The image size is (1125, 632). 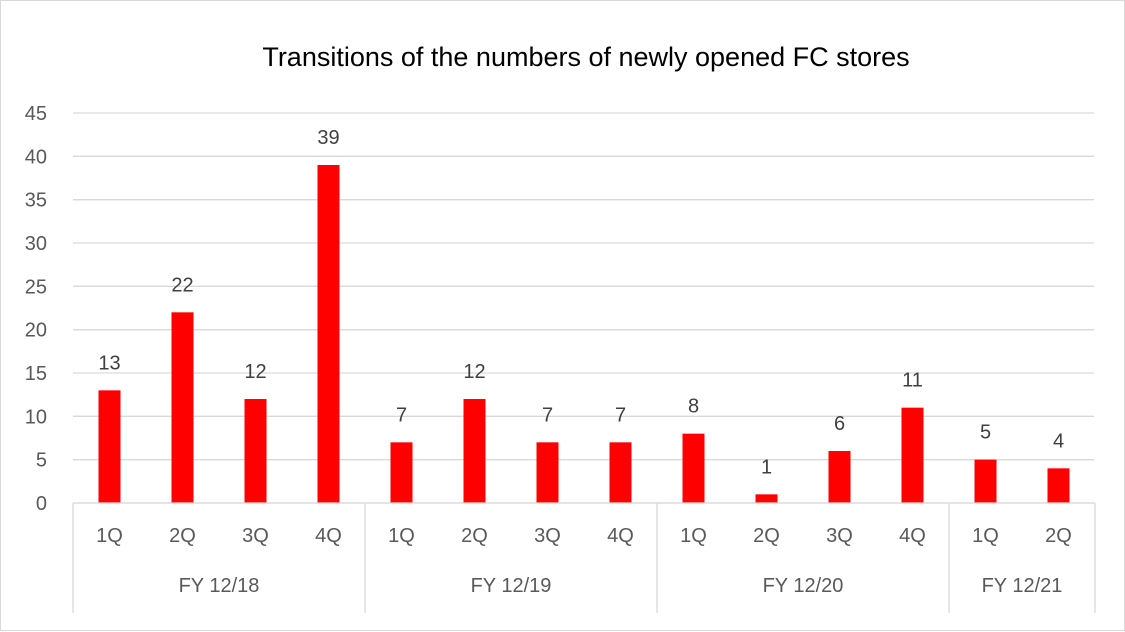 I want to click on y-tick-label: 30, so click(x=36, y=244).